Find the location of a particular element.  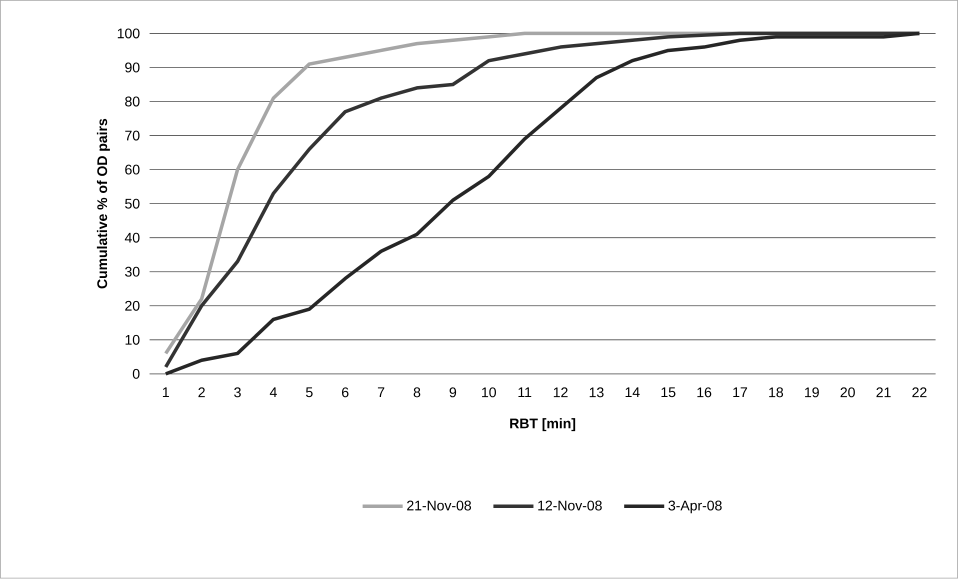

y-tick-label: 90 is located at coordinates (132, 67).